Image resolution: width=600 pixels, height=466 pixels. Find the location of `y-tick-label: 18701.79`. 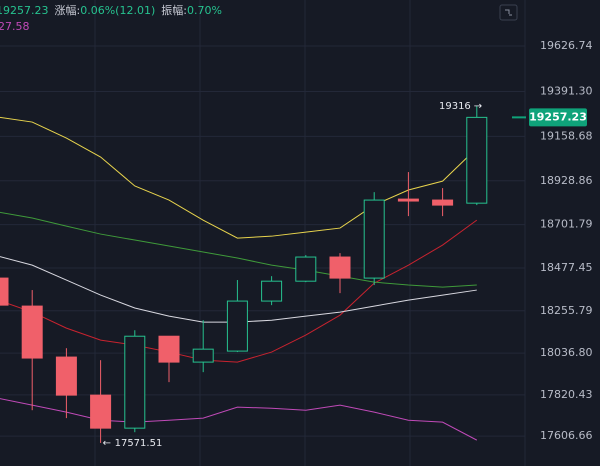

y-tick-label: 18701.79 is located at coordinates (566, 224).